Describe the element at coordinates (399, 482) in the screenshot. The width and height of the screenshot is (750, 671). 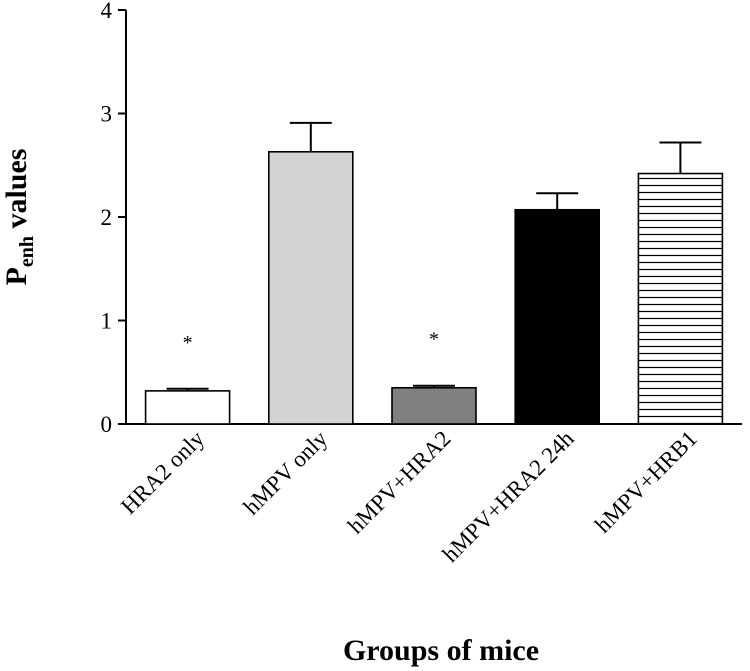
I see `x-tick-label: hMPV+HRA2` at that location.